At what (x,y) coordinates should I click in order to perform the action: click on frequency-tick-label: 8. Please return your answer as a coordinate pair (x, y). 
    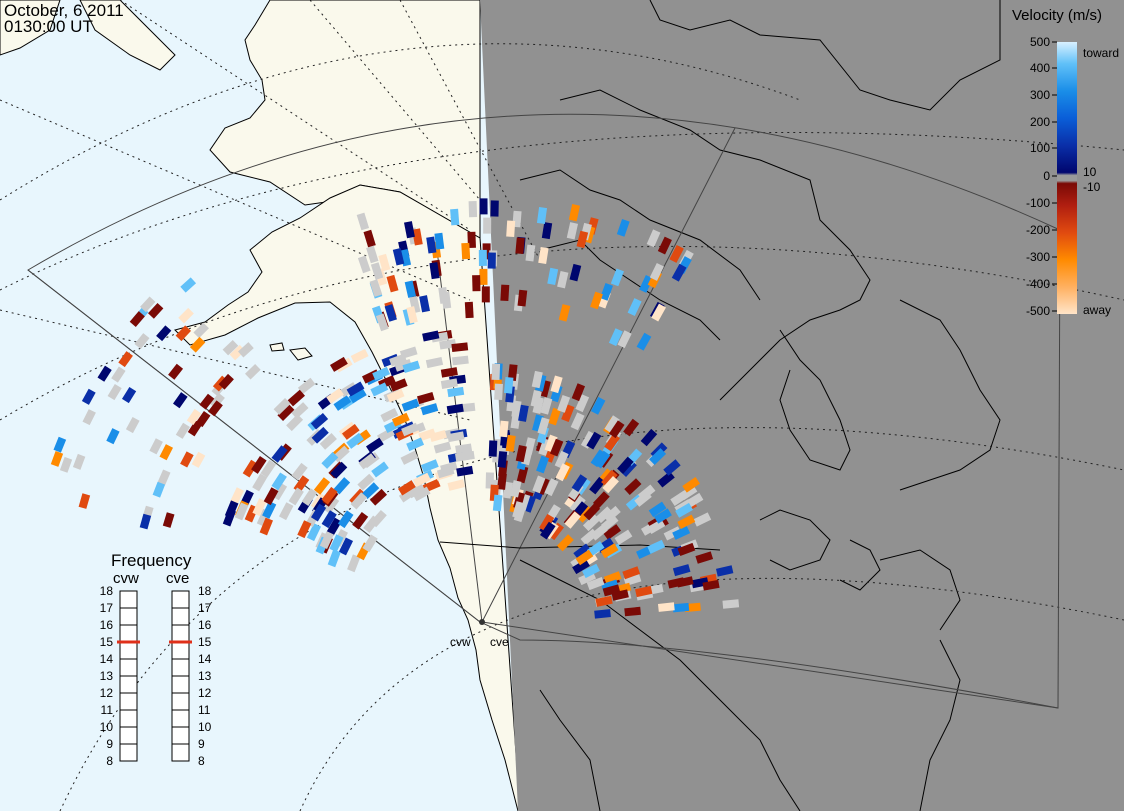
    Looking at the image, I should click on (201, 761).